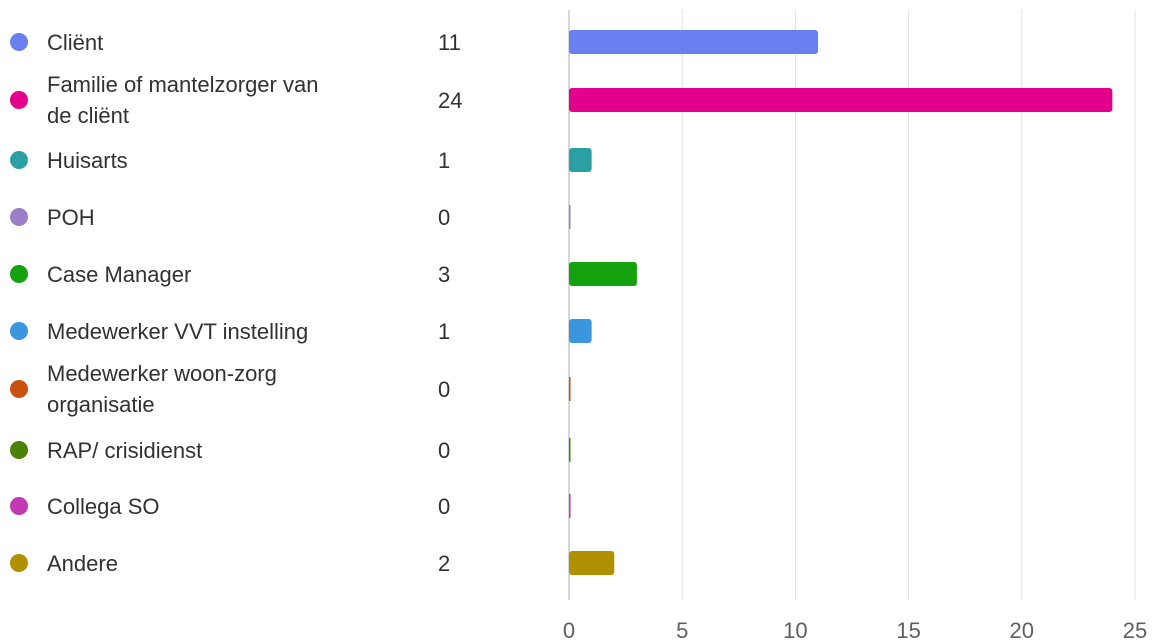 The image size is (1154, 644). I want to click on legend-item: Familie of mantelzorger van de cliënt 24, so click(280, 100).